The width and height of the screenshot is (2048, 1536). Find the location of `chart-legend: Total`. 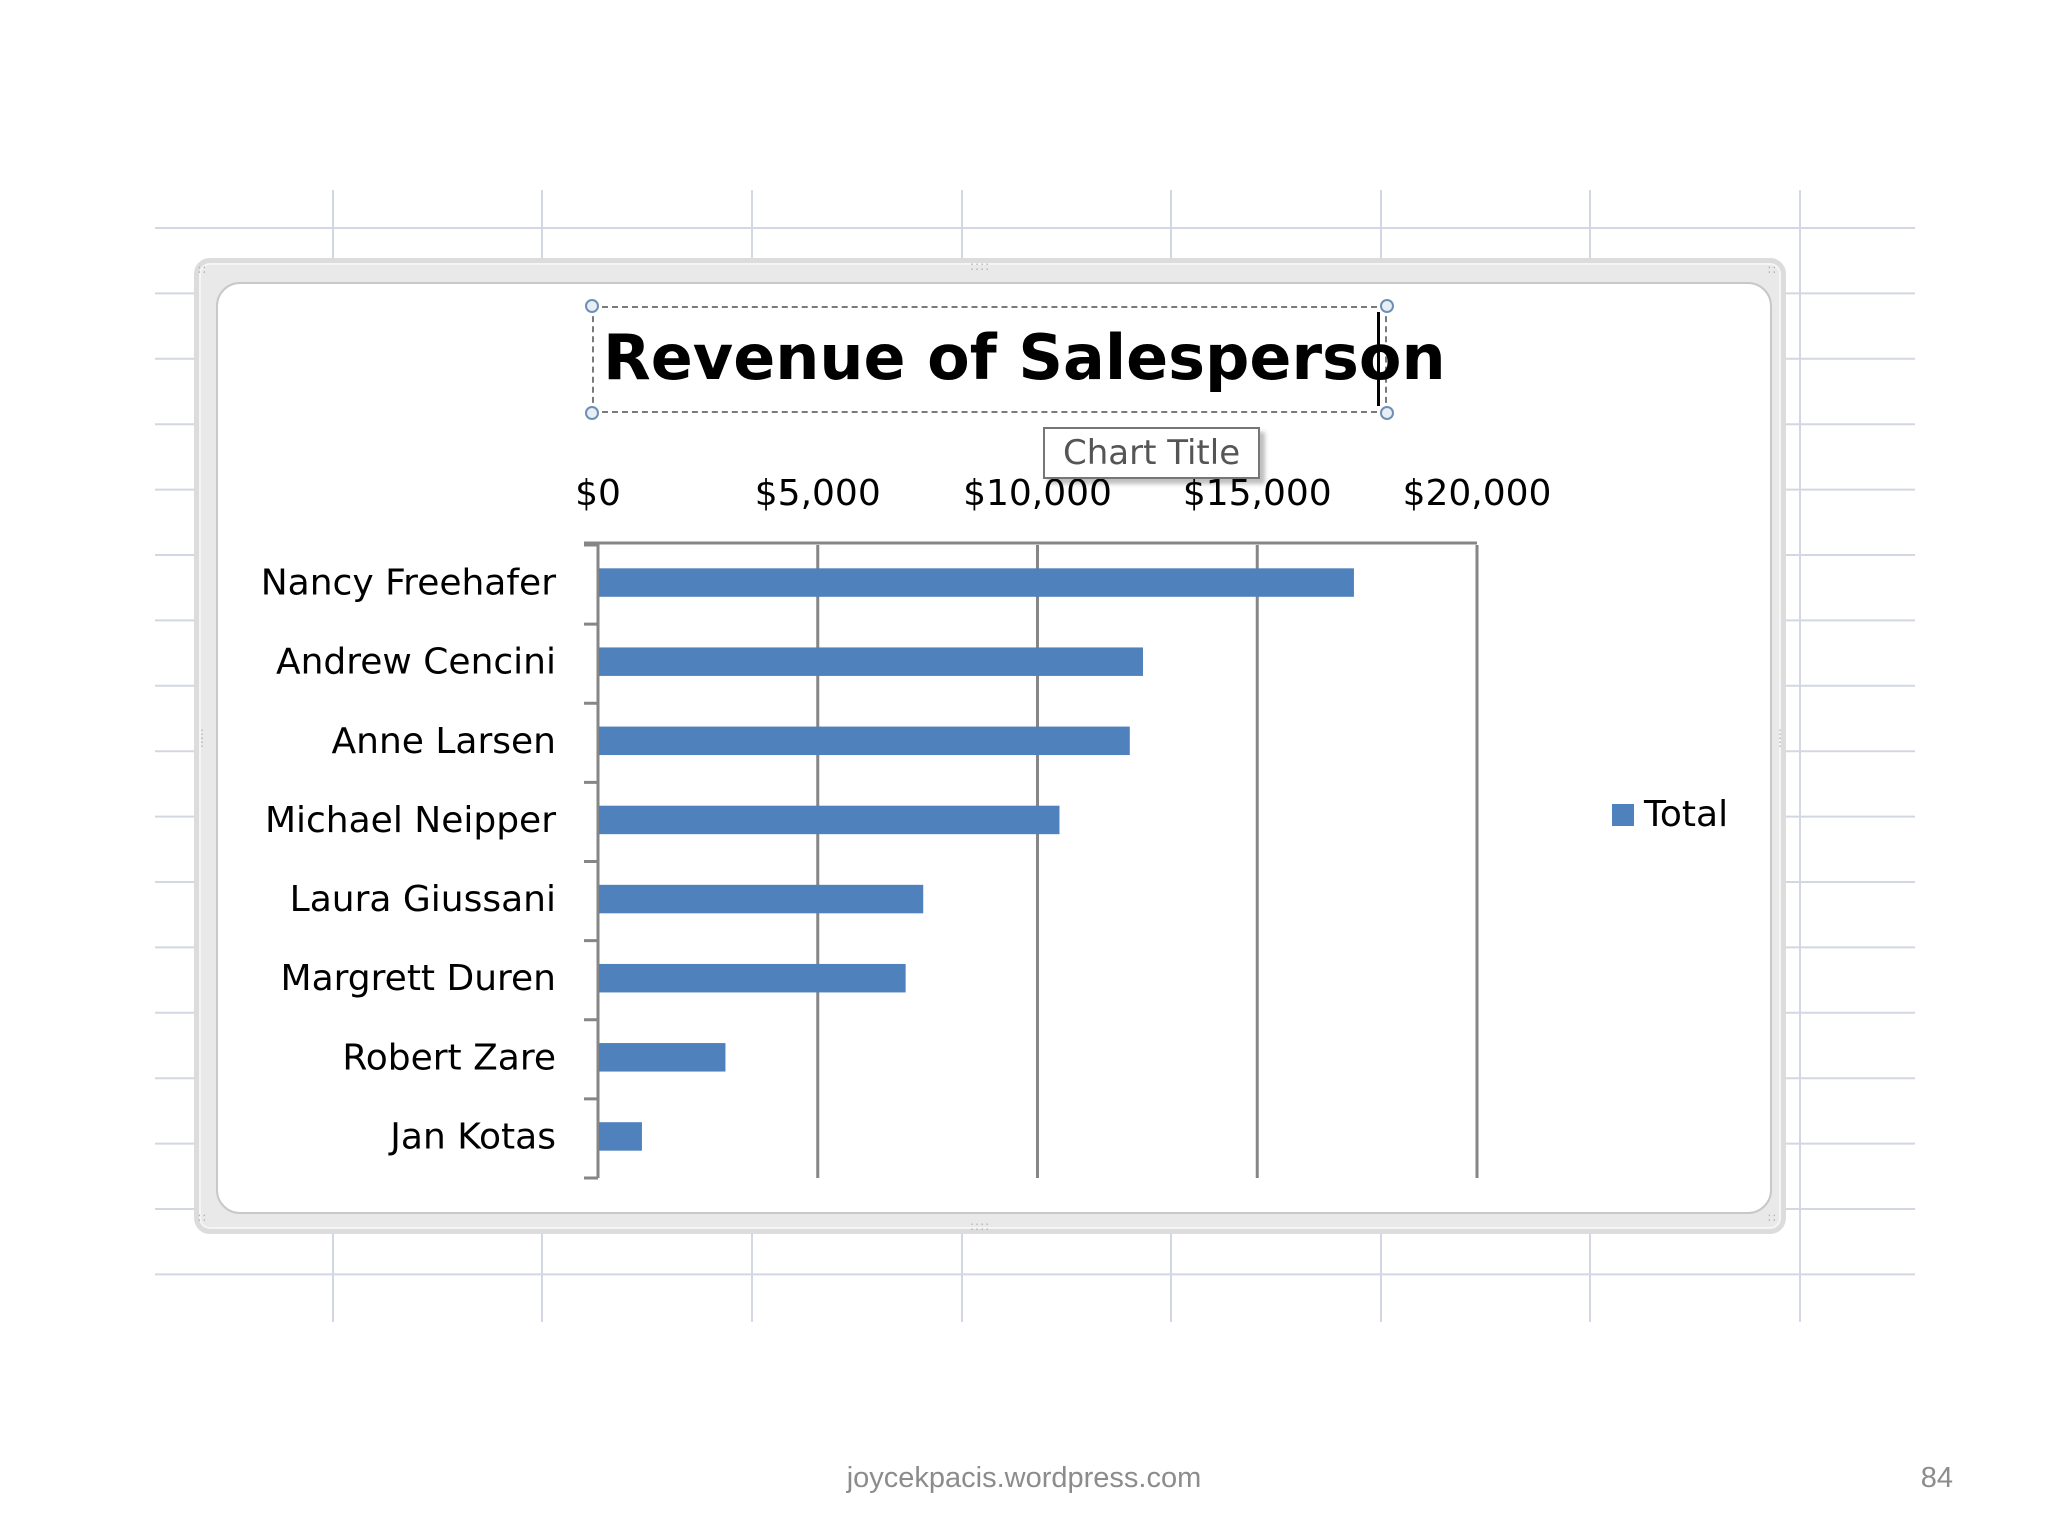

chart-legend: Total is located at coordinates (1670, 814).